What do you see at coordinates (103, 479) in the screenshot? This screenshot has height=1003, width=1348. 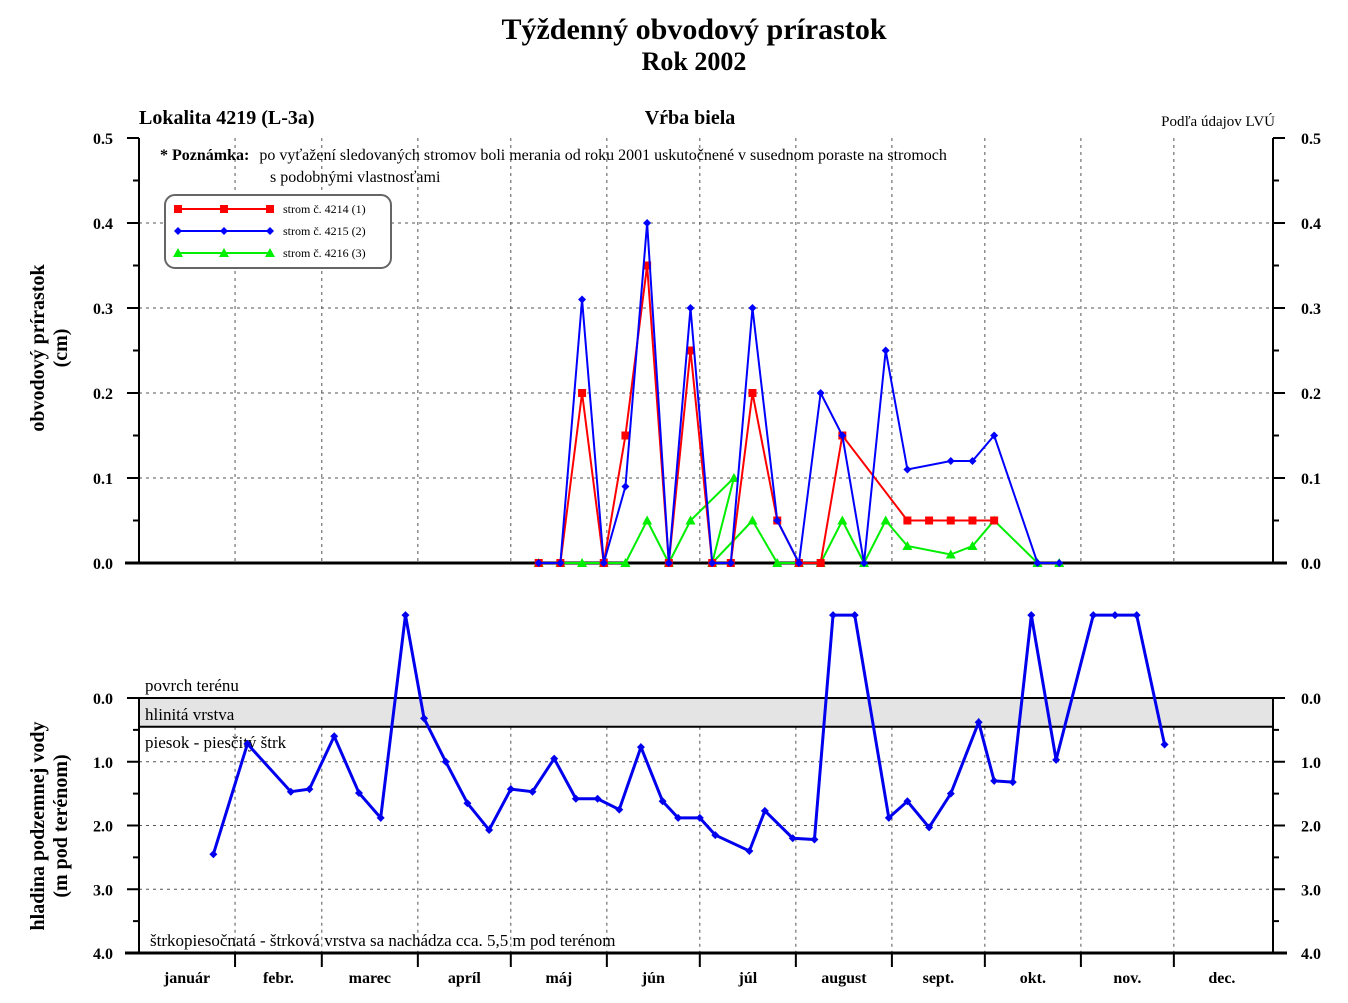 I see `growth-ytick-label-left: 0.1` at bounding box center [103, 479].